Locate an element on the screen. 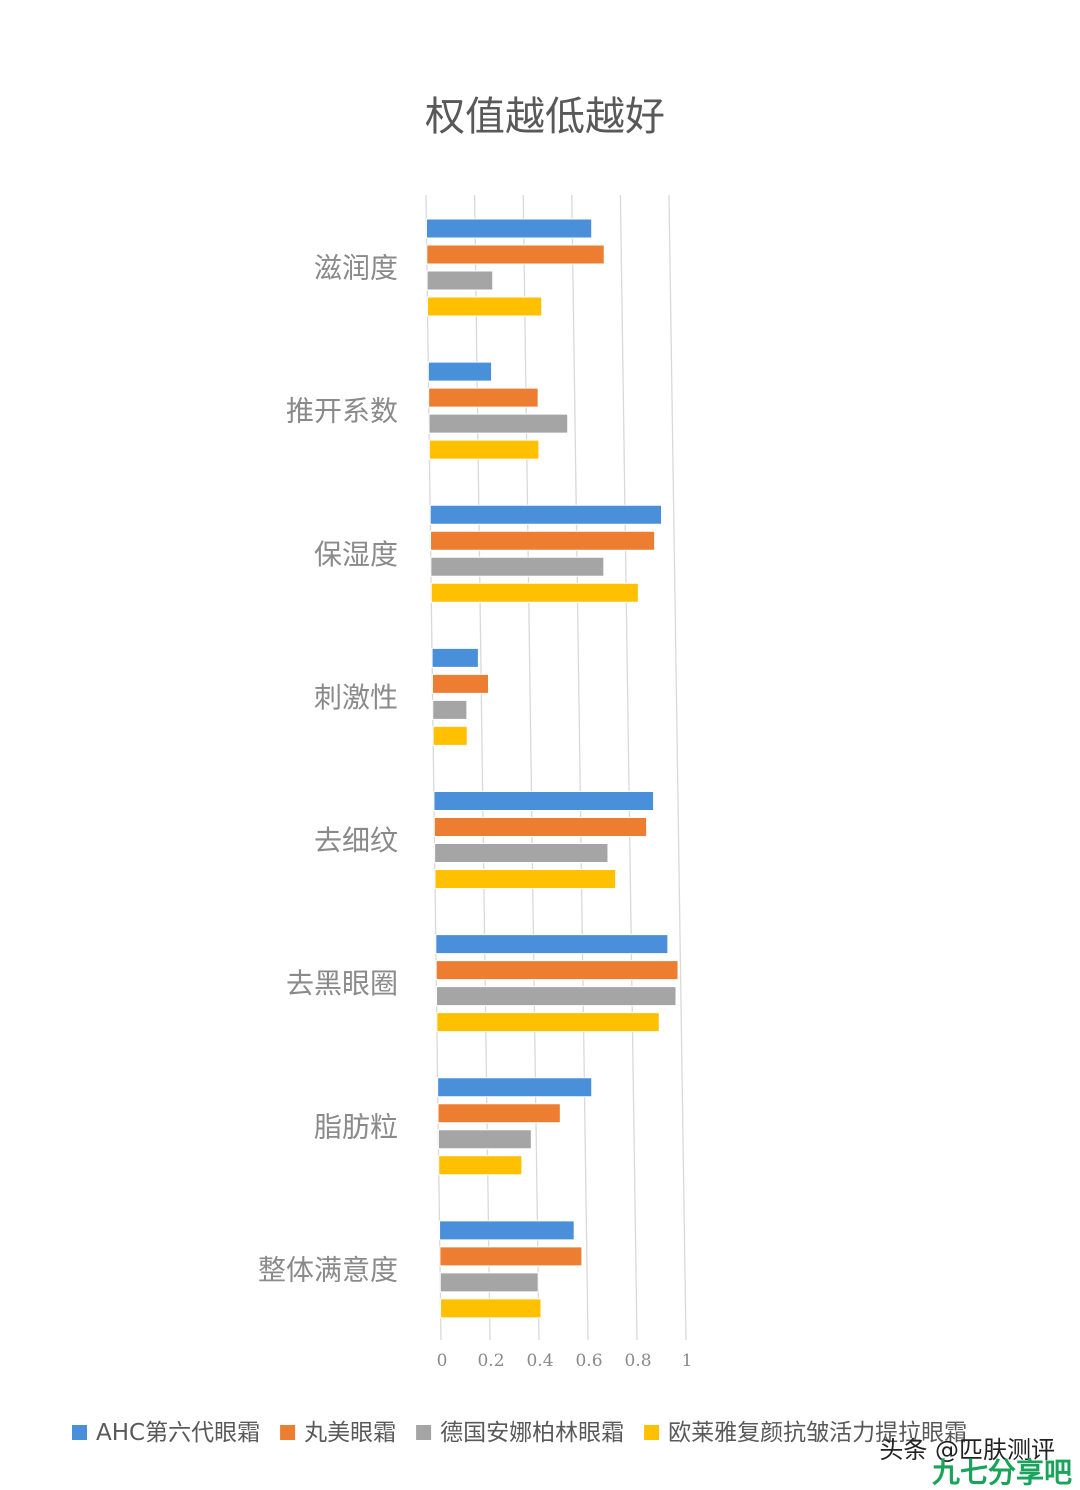  legend-label-1: 丸美眼霜 is located at coordinates (350, 1433).